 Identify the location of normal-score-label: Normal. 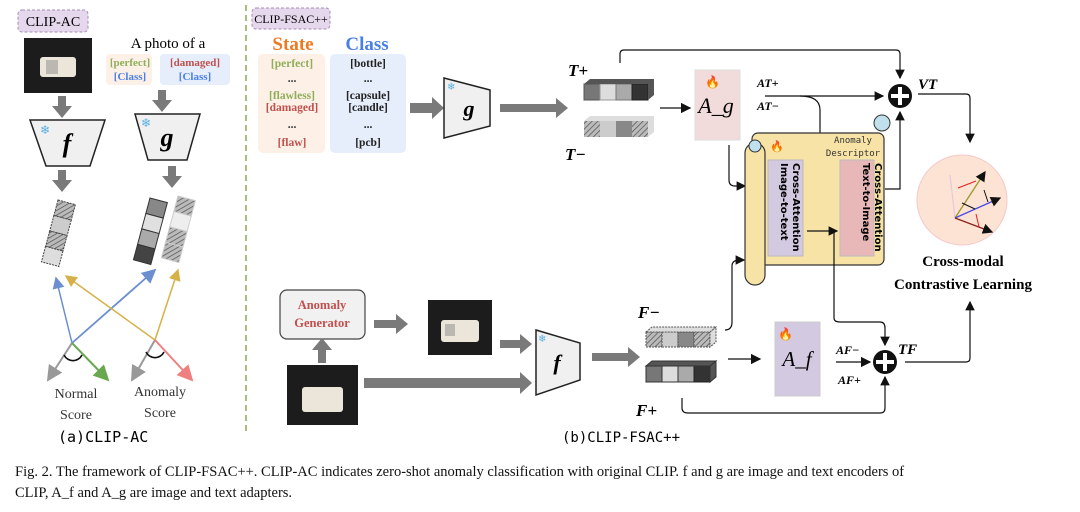
(76, 394).